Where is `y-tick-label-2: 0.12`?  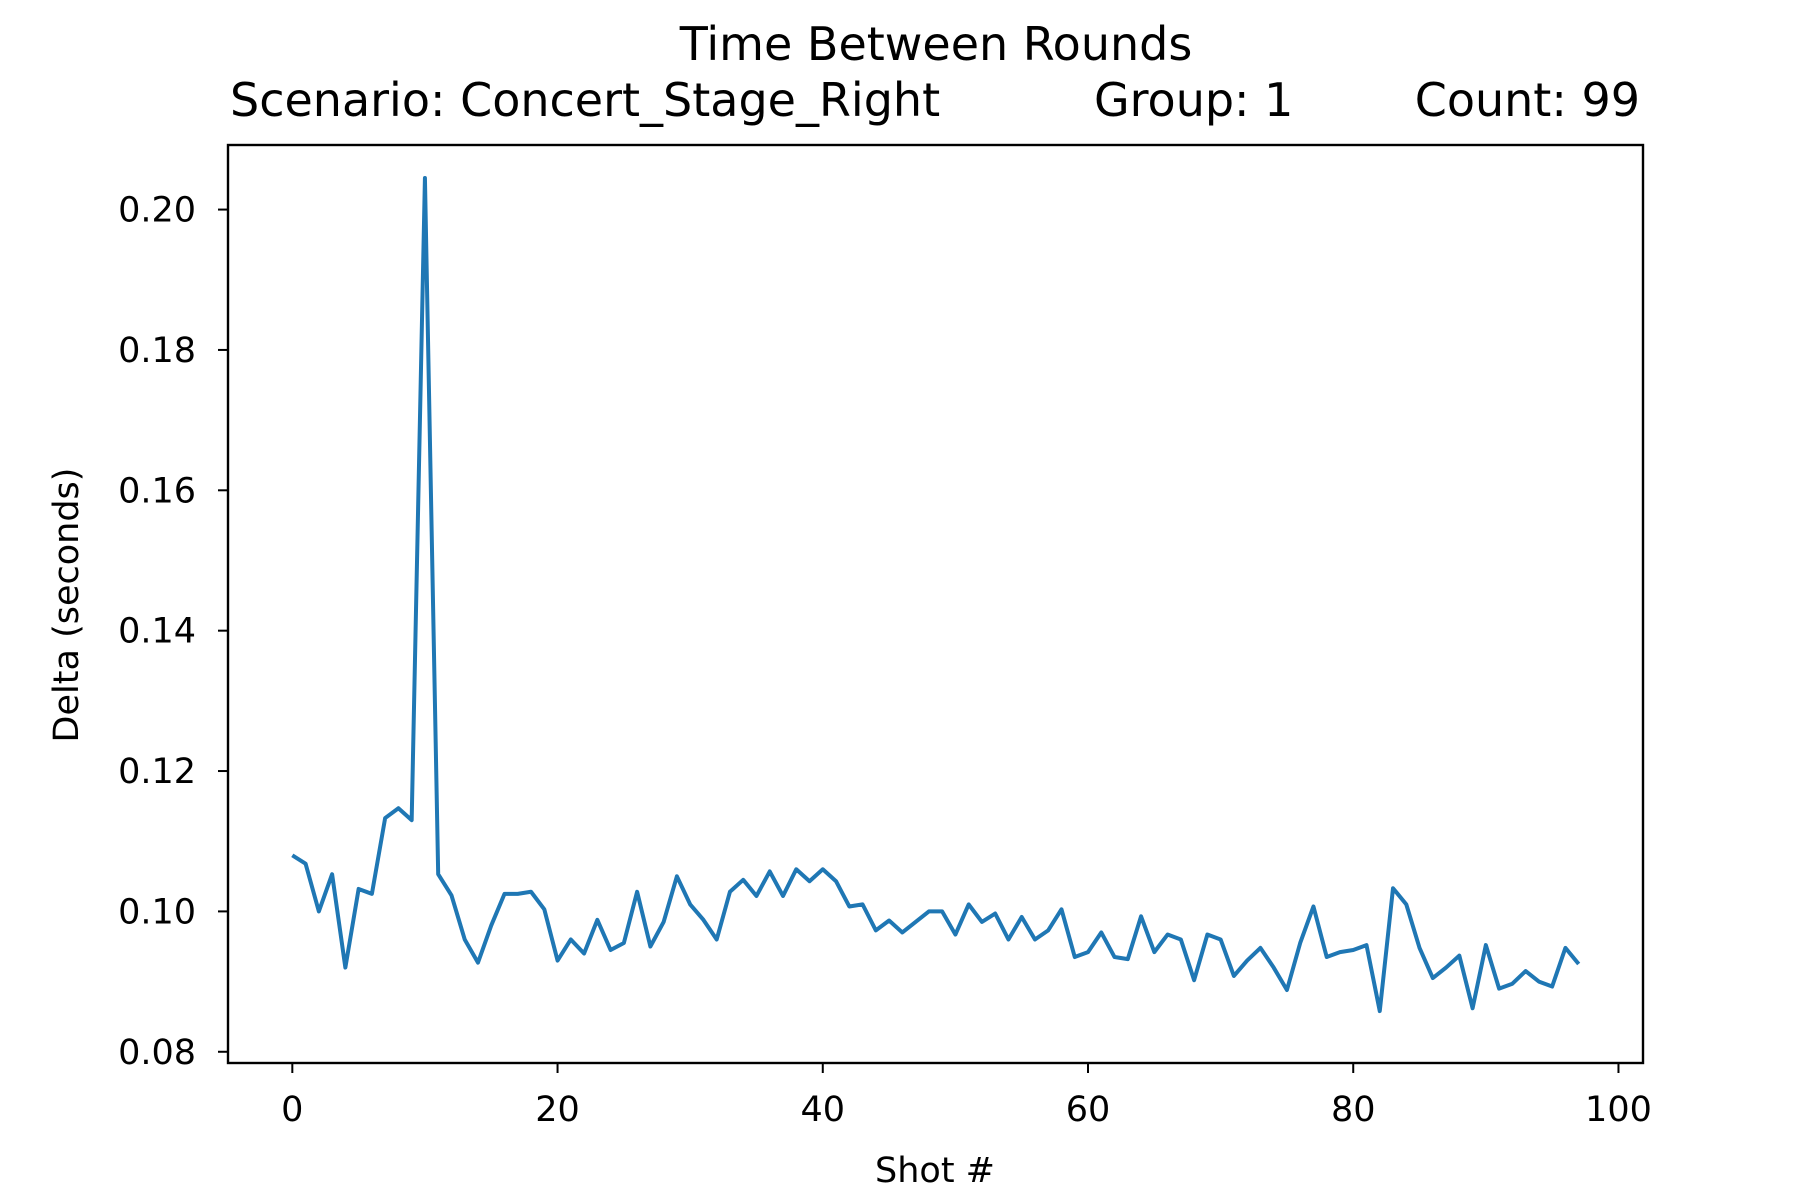
y-tick-label-2: 0.12 is located at coordinates (157, 772).